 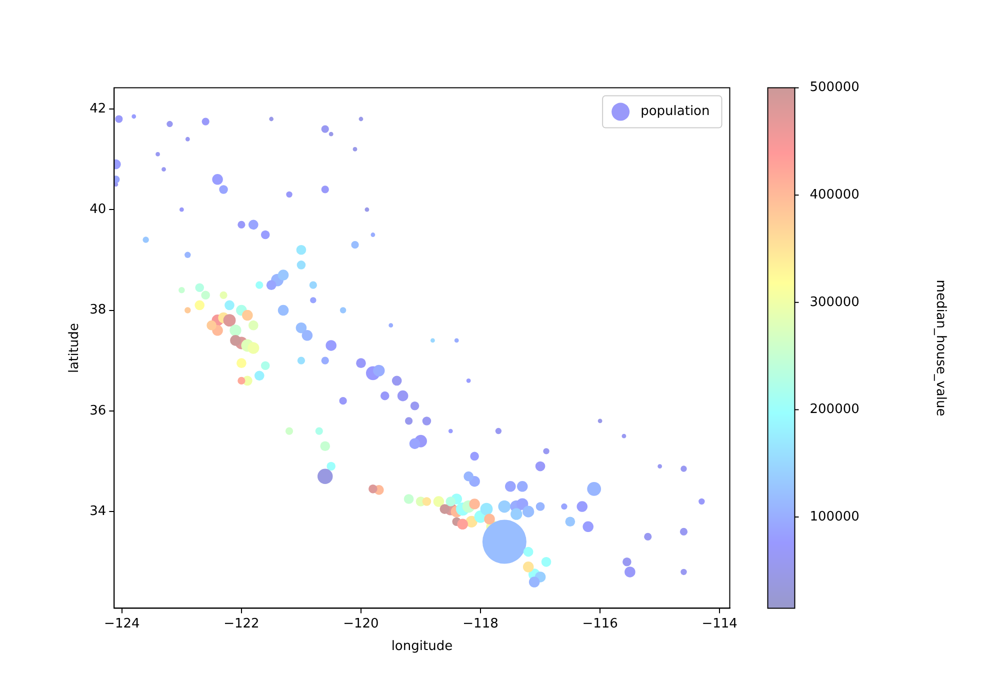 What do you see at coordinates (98, 410) in the screenshot?
I see `y-tick-label: 36` at bounding box center [98, 410].